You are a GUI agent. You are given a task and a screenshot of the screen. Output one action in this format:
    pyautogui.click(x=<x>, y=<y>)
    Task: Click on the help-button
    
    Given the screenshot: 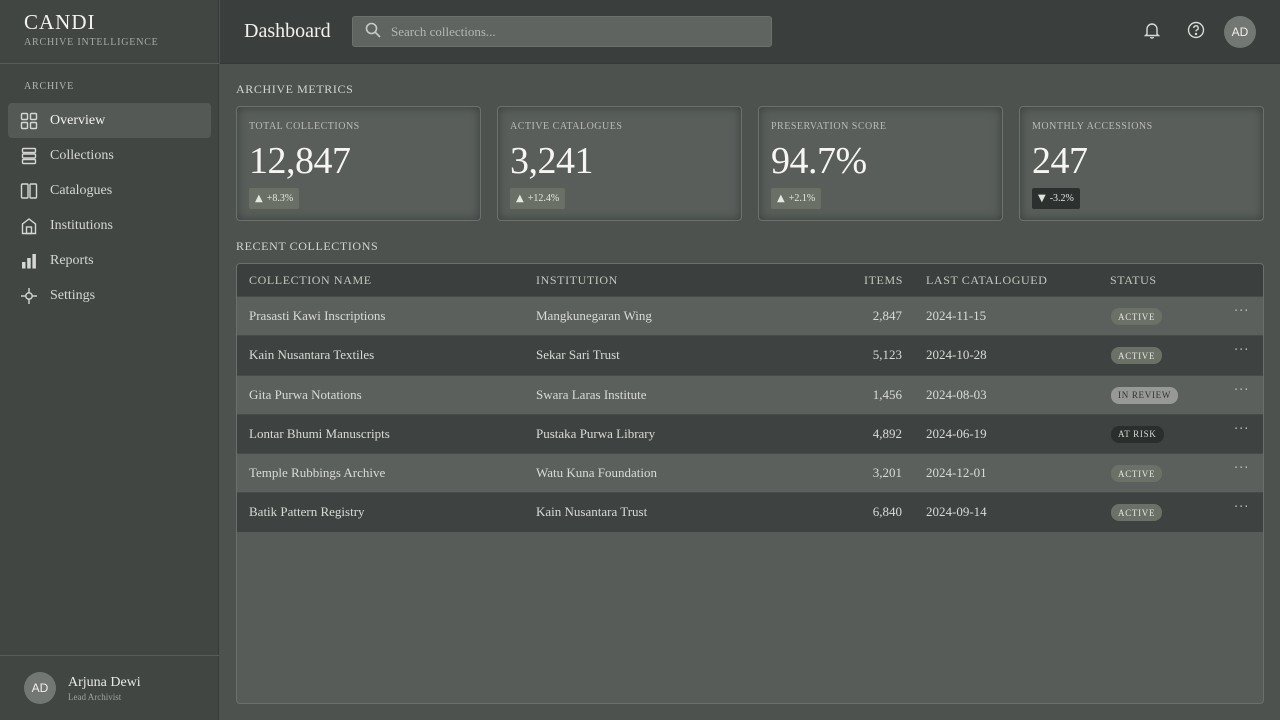 What is the action you would take?
    pyautogui.click(x=1196, y=32)
    